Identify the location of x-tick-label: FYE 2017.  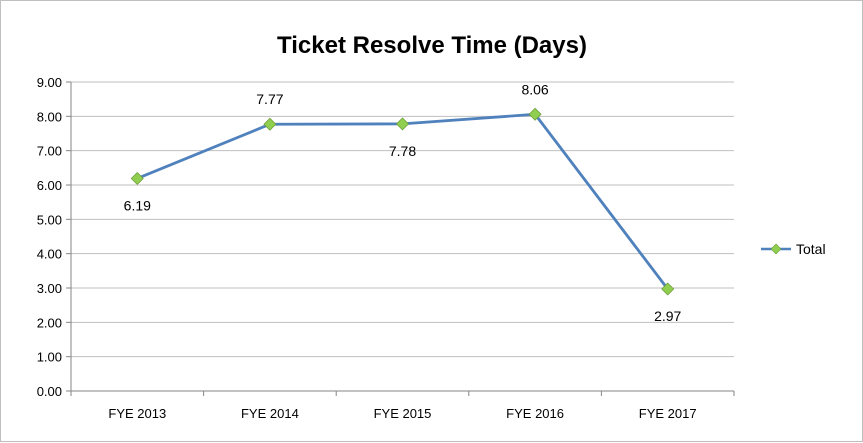
(668, 413).